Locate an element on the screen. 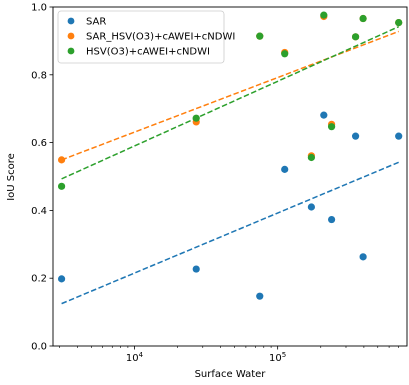 Image resolution: width=409 pixels, height=385 pixels. y-axis-ticks: 0.0 0.2 0.4 0.6 0.8 1.0 is located at coordinates (42, 178).